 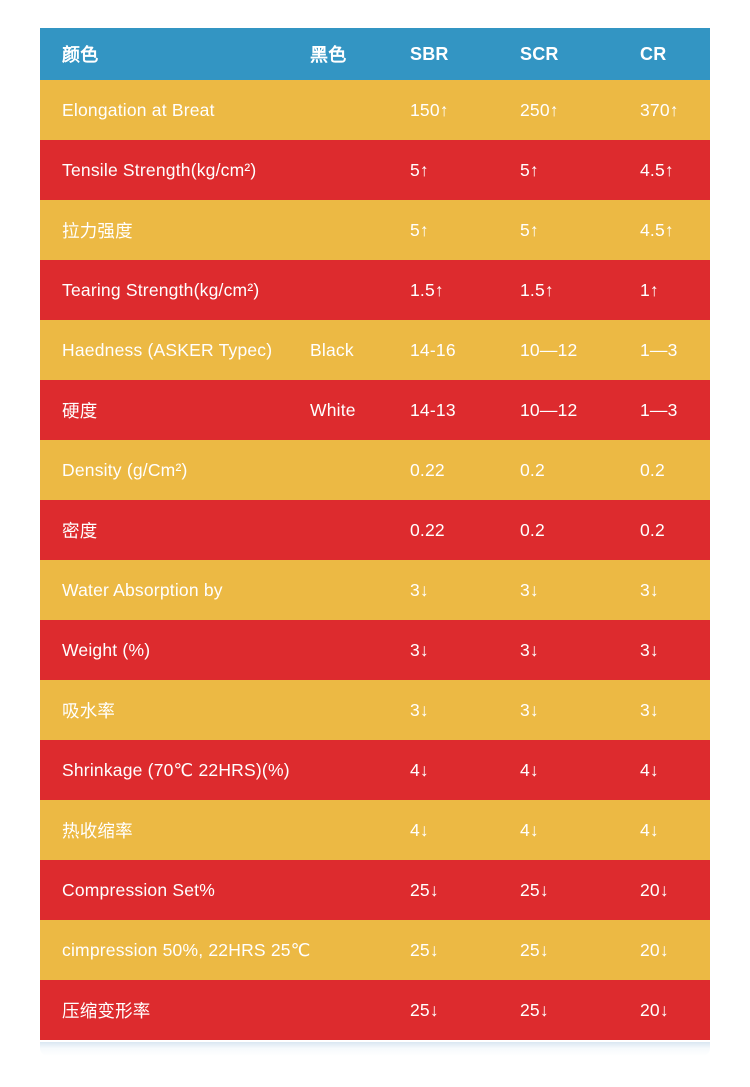 What do you see at coordinates (375, 54) in the screenshot?
I see `table-header-row: 颜色 黑色 SBR SCR CR` at bounding box center [375, 54].